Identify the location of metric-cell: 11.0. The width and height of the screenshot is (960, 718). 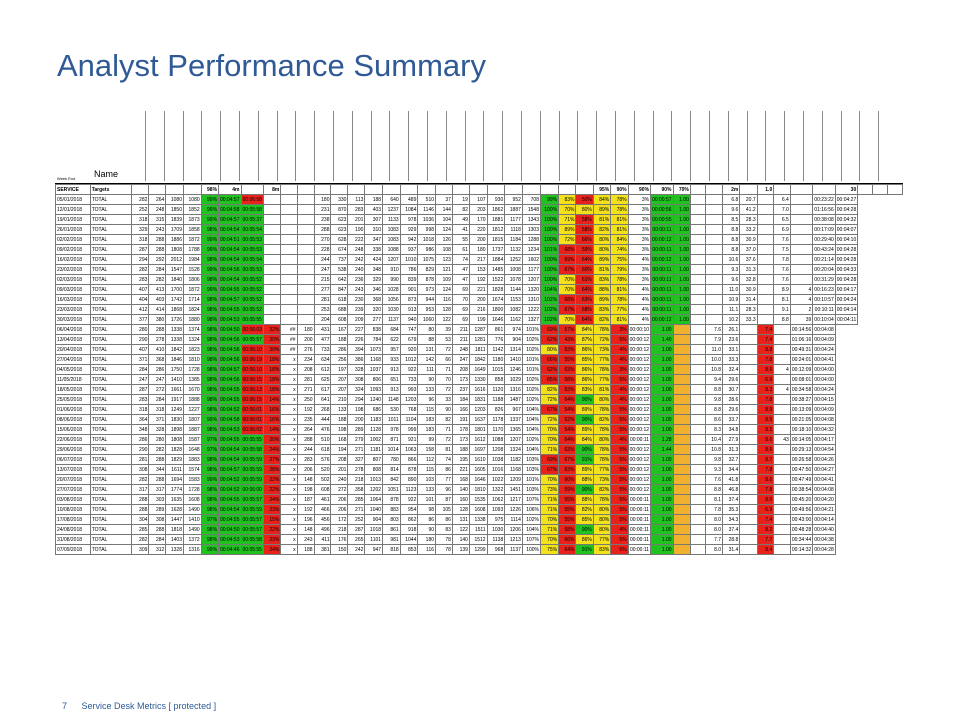
(731, 289).